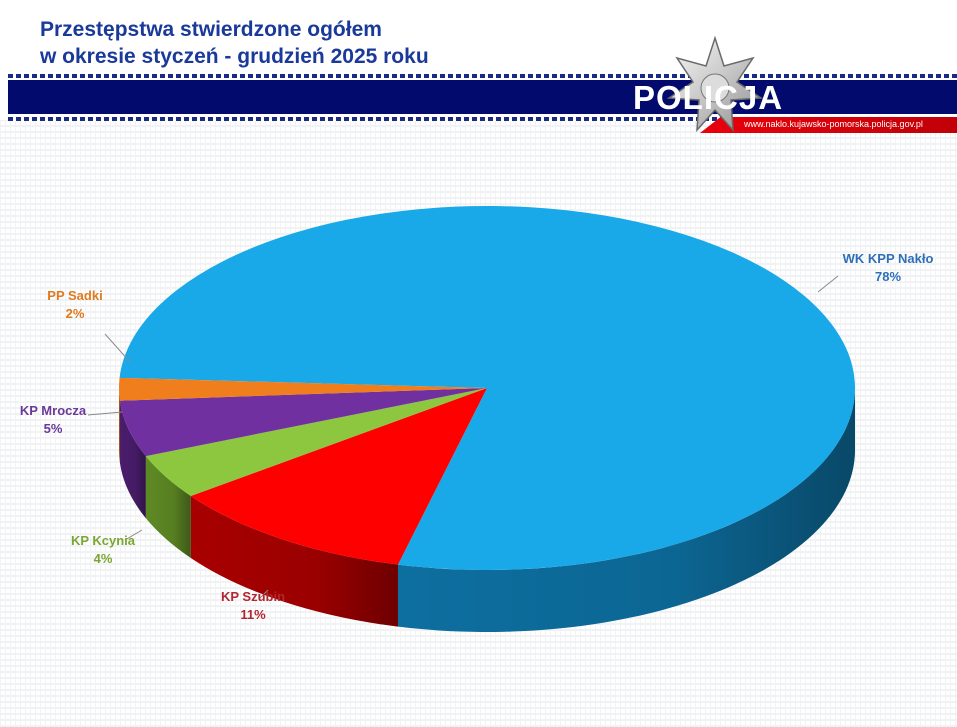 The image size is (957, 727). What do you see at coordinates (75, 295) in the screenshot?
I see `slice-name-4: PP Sadki` at bounding box center [75, 295].